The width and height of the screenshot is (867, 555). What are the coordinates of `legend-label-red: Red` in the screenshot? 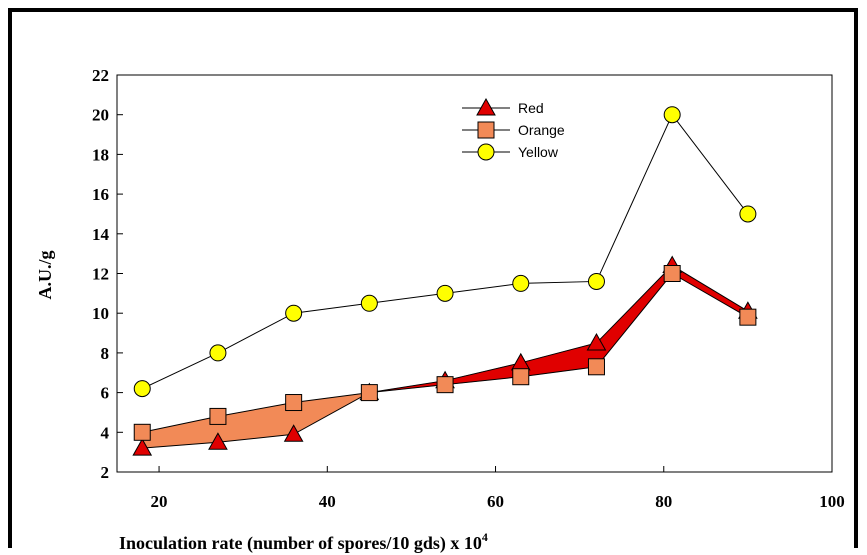 It's located at (531, 108).